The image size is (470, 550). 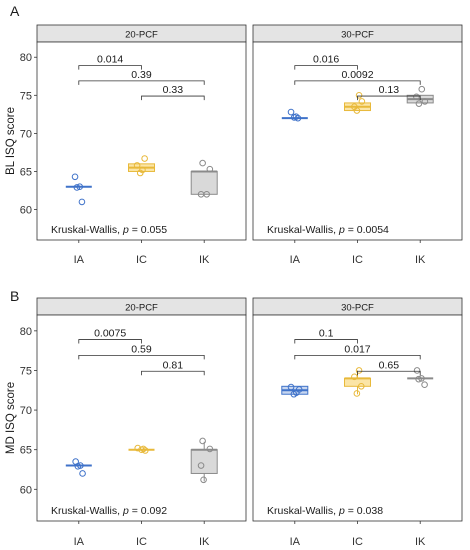 What do you see at coordinates (11, 418) in the screenshot?
I see `y-axis-title: MD ISQ score` at bounding box center [11, 418].